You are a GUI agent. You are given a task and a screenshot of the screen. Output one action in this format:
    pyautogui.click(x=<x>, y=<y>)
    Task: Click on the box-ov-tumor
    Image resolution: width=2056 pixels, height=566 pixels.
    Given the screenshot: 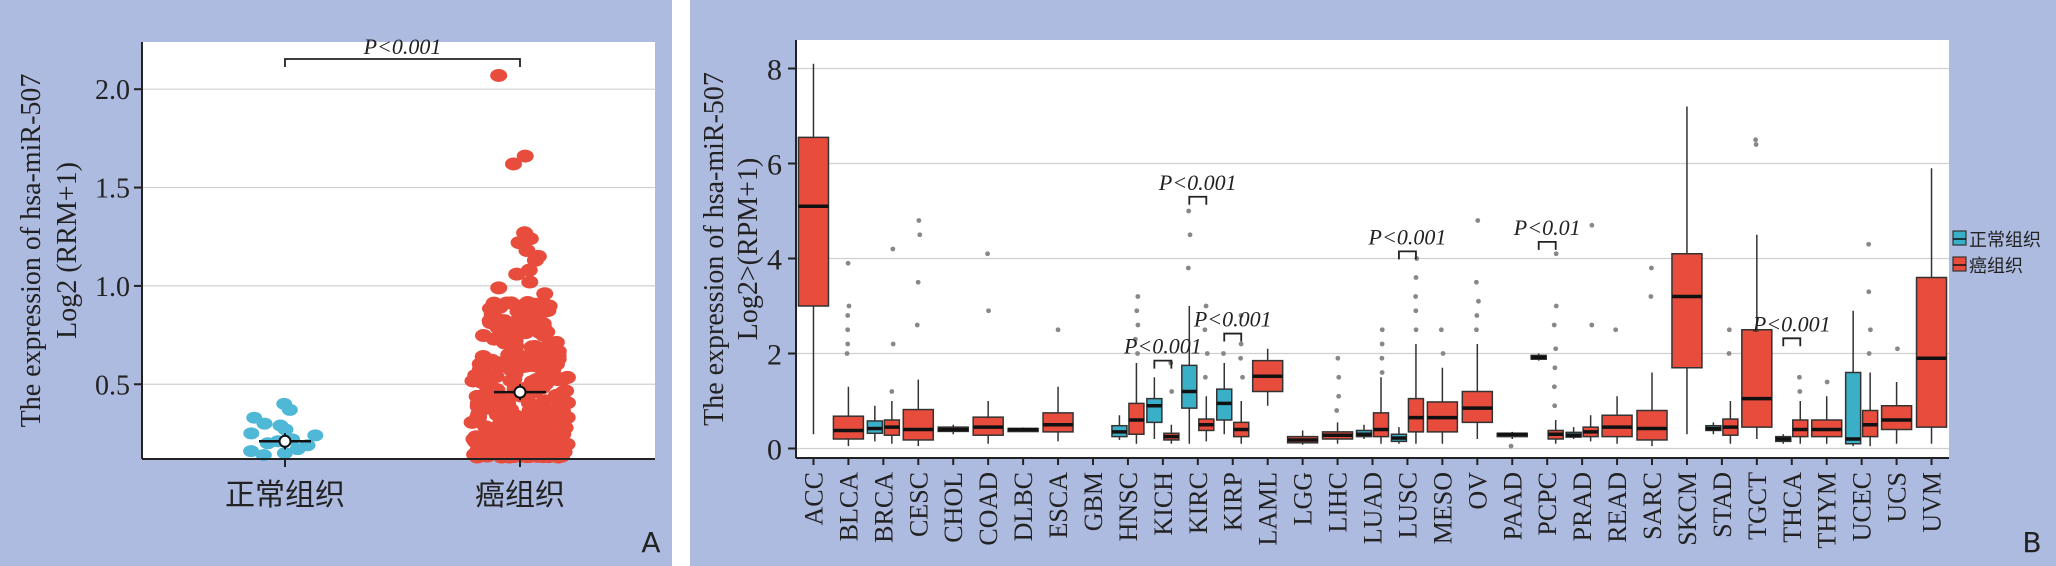 What is the action you would take?
    pyautogui.click(x=1477, y=328)
    